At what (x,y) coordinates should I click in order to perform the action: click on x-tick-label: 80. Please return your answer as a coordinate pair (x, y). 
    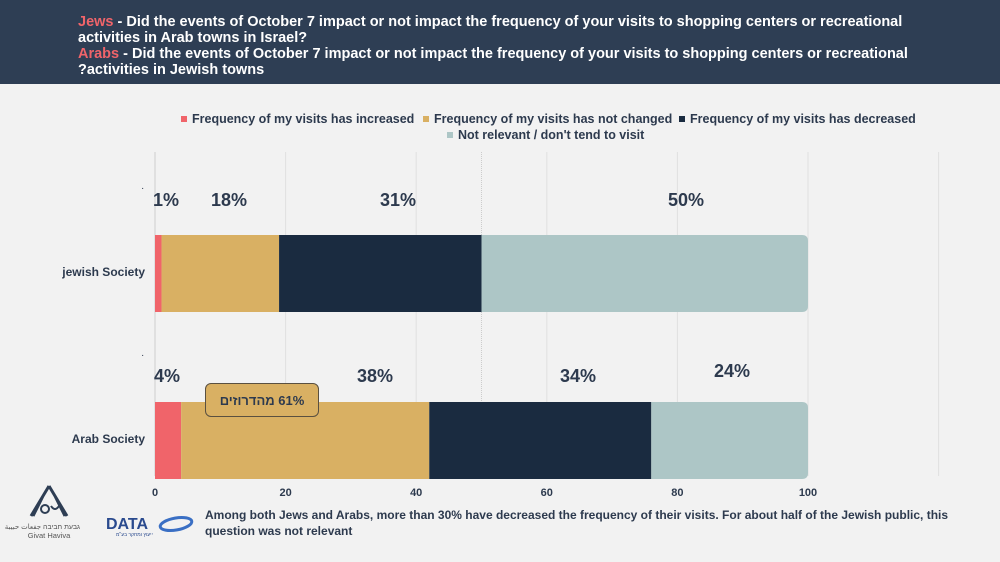
    Looking at the image, I should click on (677, 493).